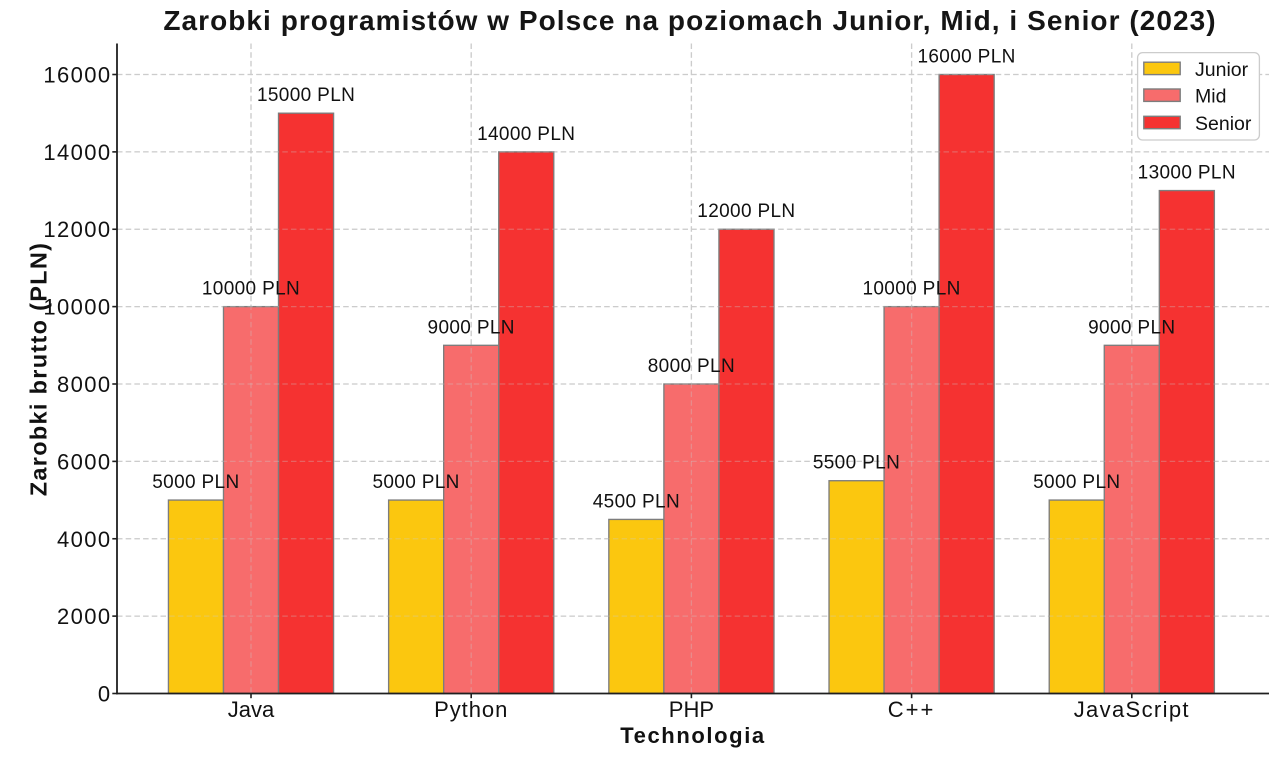 This screenshot has height=763, width=1280. What do you see at coordinates (306, 95) in the screenshot?
I see `svg-text: 15000 PLN` at bounding box center [306, 95].